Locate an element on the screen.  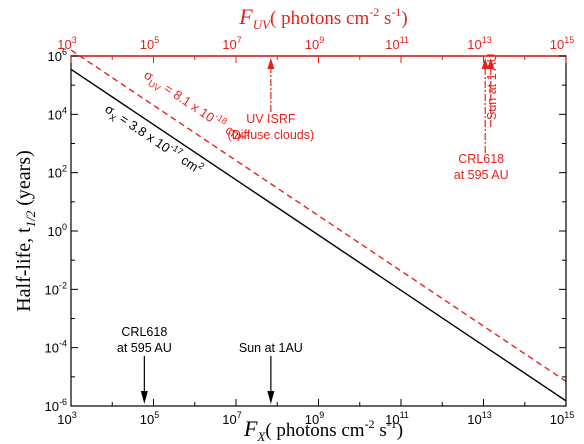
x2-tick-label: 10¹⁵ is located at coordinates (562, 43).